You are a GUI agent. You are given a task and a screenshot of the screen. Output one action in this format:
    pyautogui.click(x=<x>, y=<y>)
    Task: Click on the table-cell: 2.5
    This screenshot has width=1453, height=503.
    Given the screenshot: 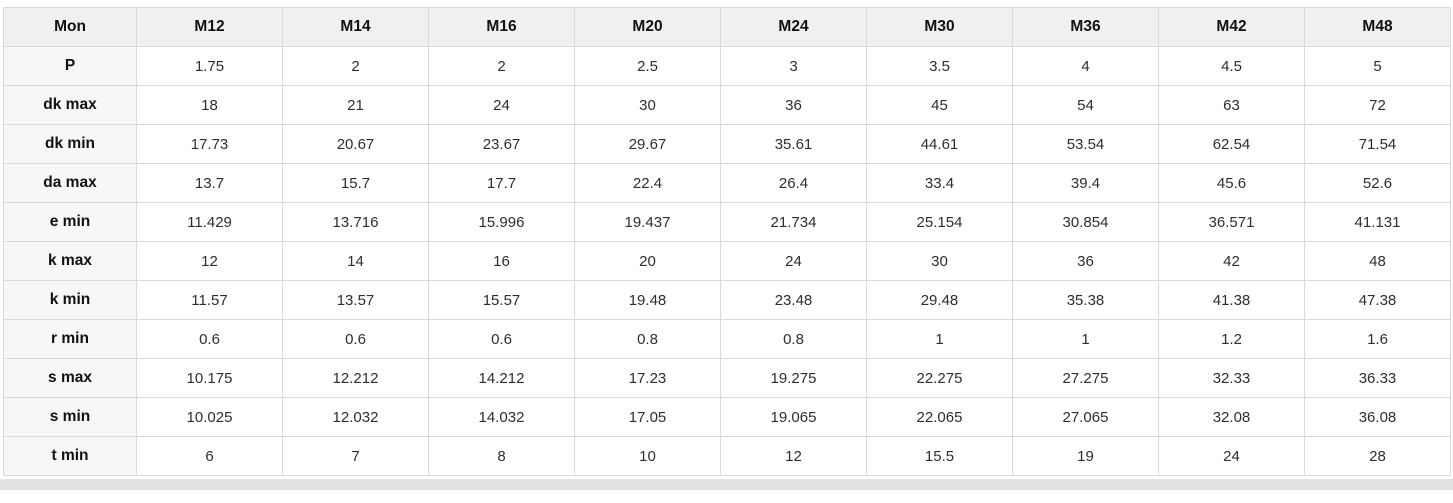 What is the action you would take?
    pyautogui.click(x=647, y=66)
    